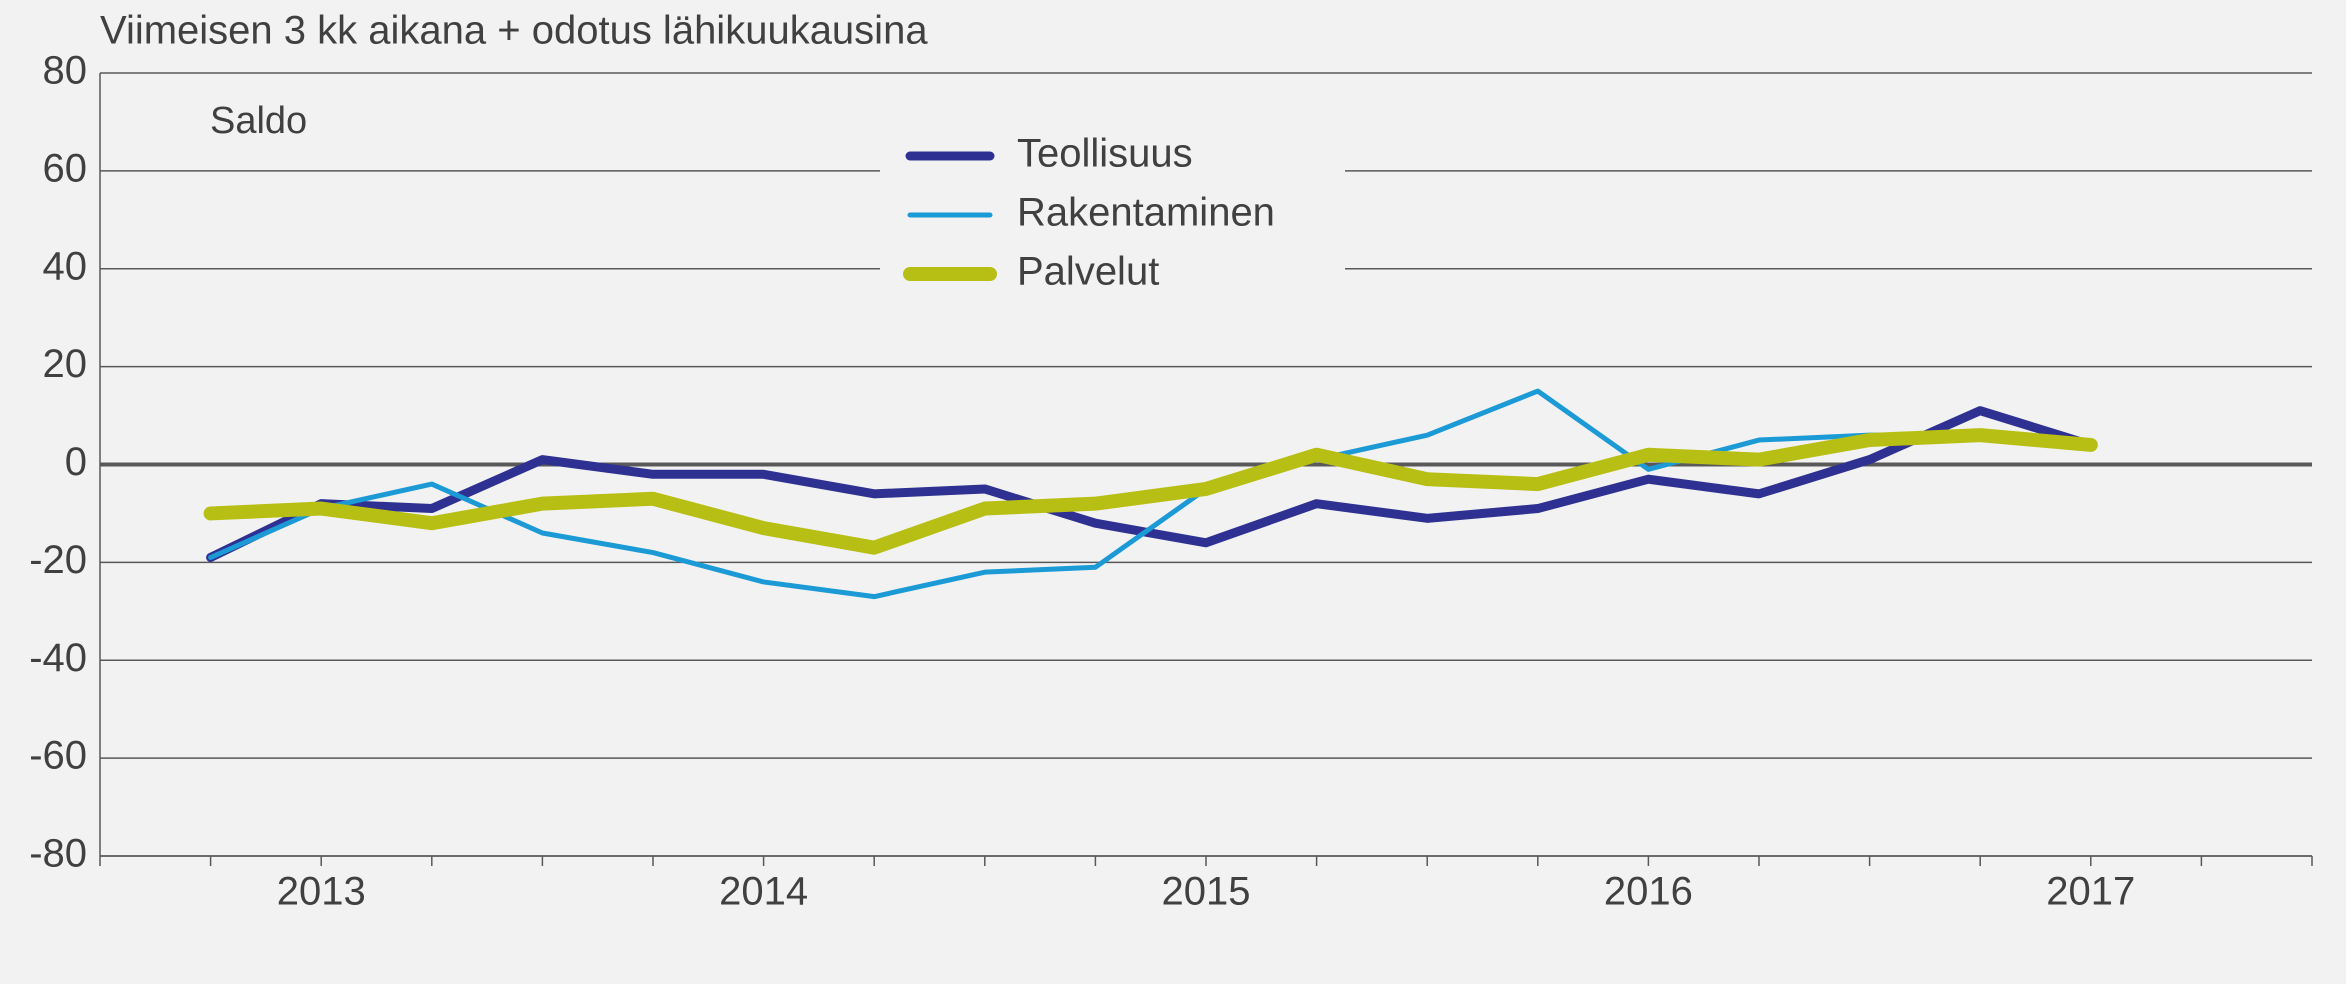  What do you see at coordinates (65, 168) in the screenshot?
I see `y-tick-label: 60` at bounding box center [65, 168].